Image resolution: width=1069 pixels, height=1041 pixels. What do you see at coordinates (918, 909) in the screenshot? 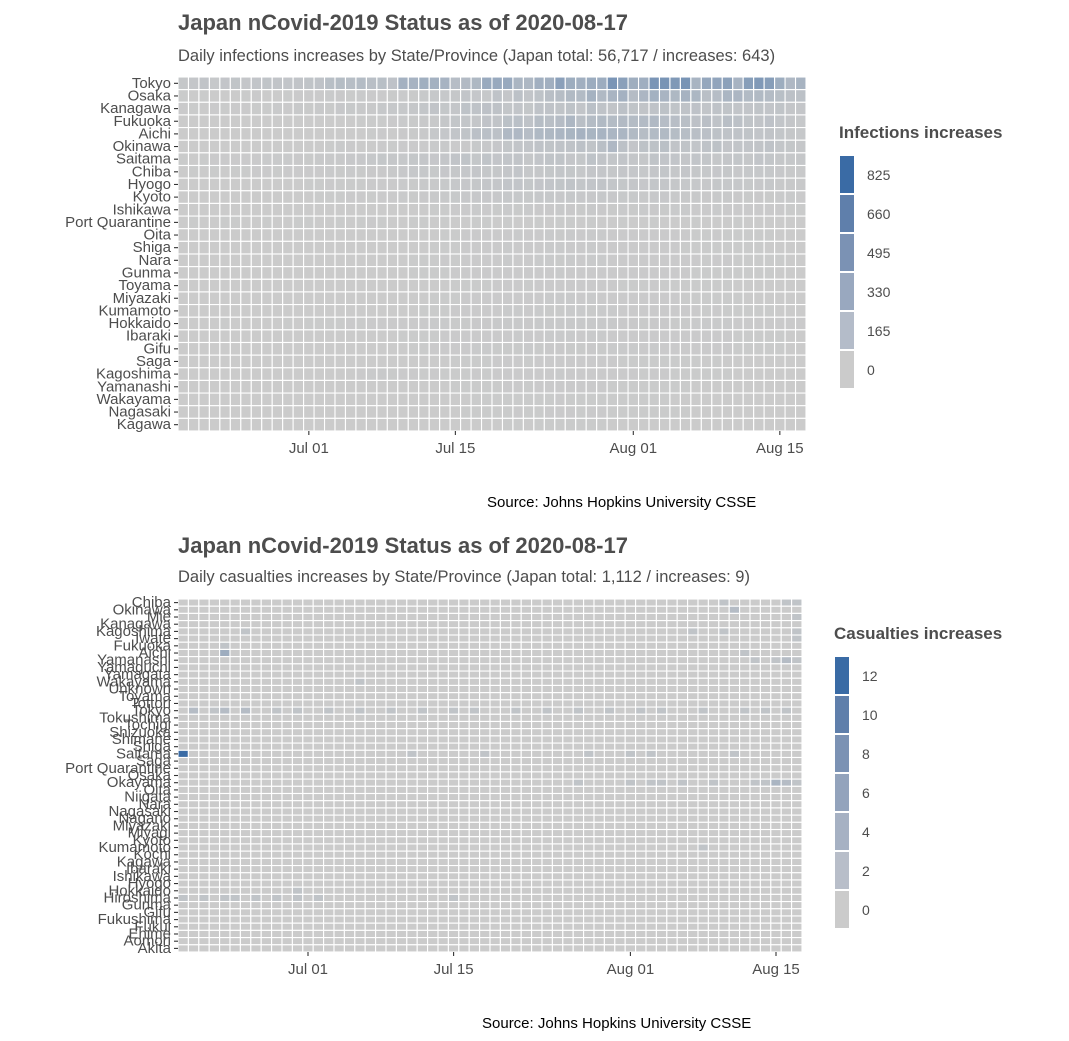
I see `legend-key: 0` at bounding box center [918, 909].